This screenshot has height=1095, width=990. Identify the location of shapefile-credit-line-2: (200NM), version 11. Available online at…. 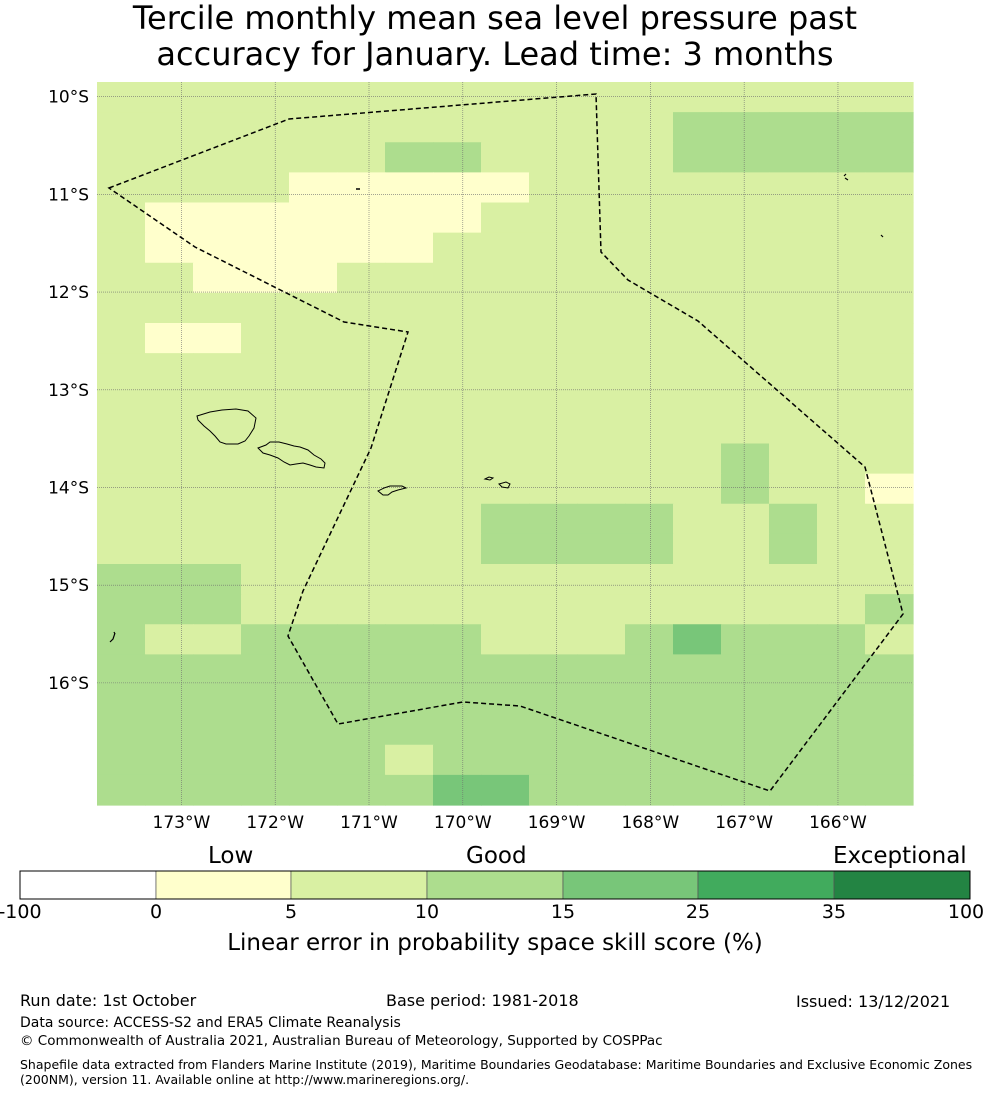
(245, 1079).